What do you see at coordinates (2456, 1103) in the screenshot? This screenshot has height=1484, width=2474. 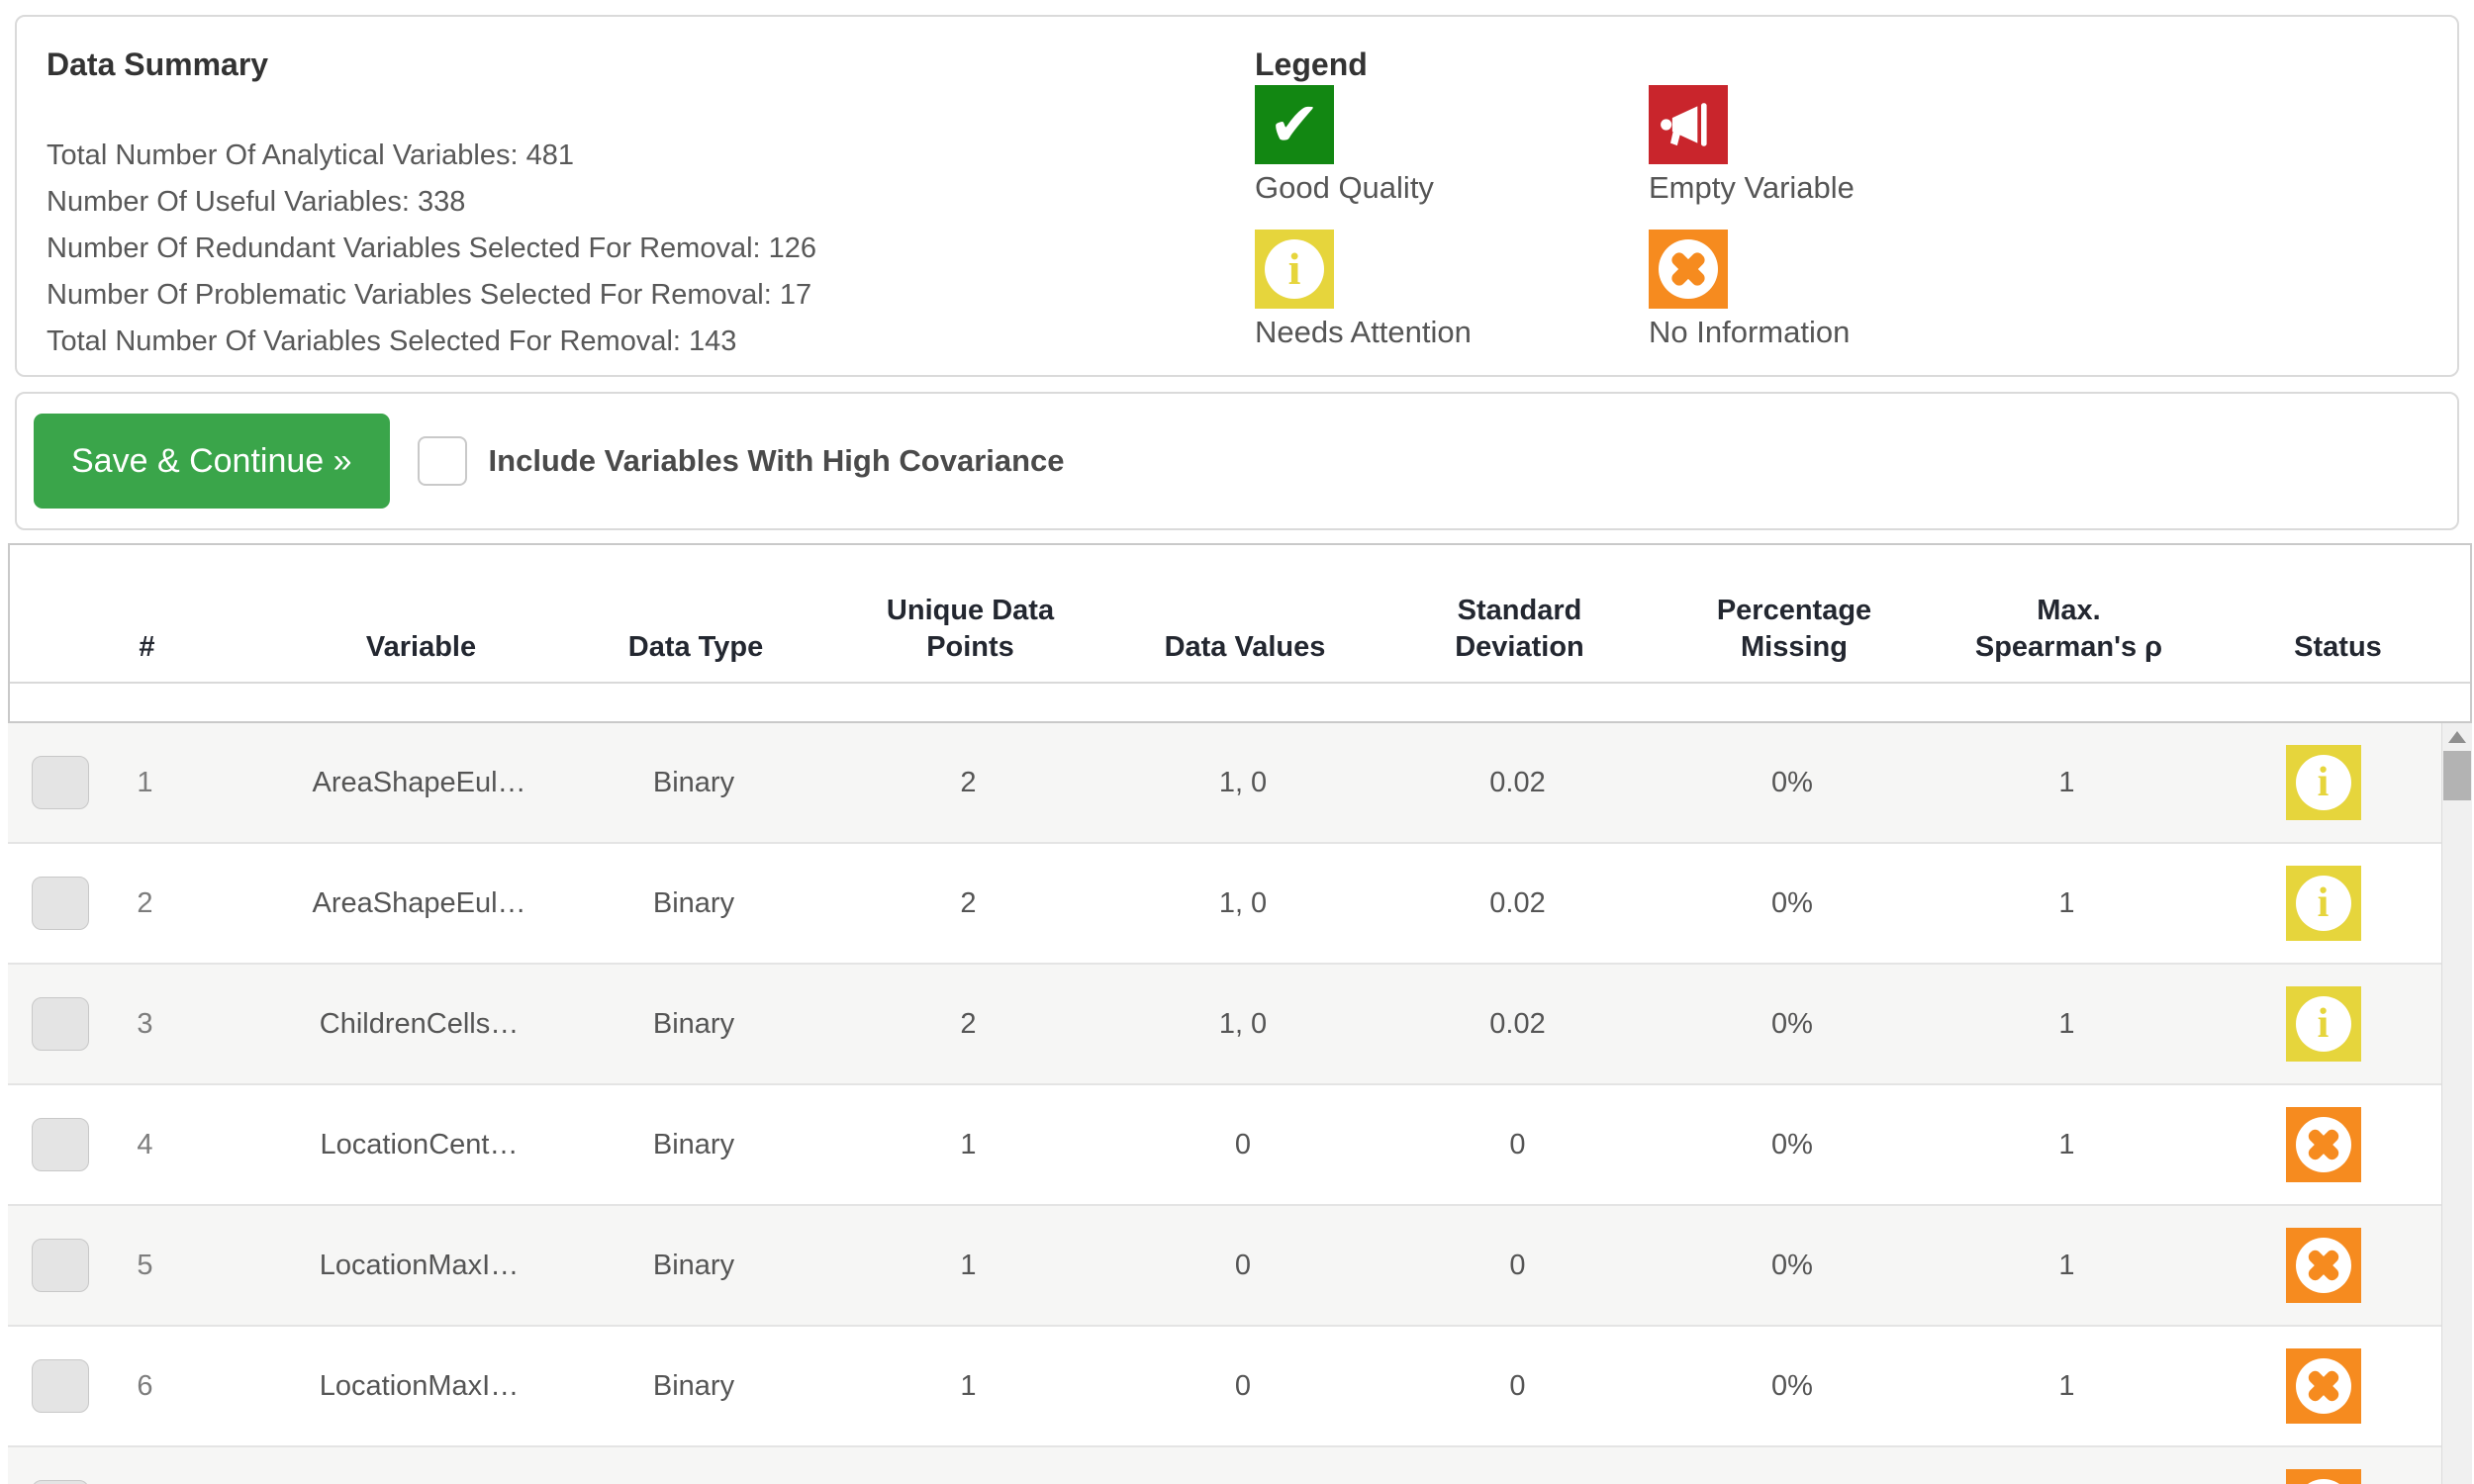 I see `table-scrollbar` at bounding box center [2456, 1103].